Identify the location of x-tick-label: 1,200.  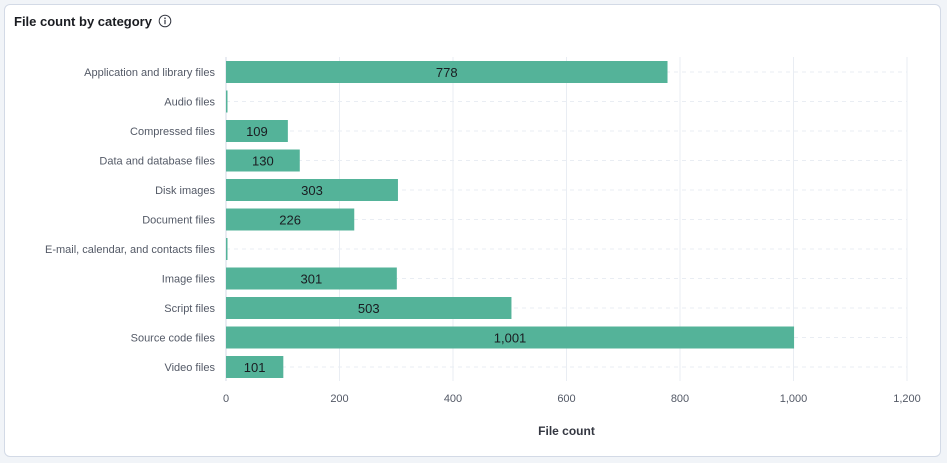
(907, 399).